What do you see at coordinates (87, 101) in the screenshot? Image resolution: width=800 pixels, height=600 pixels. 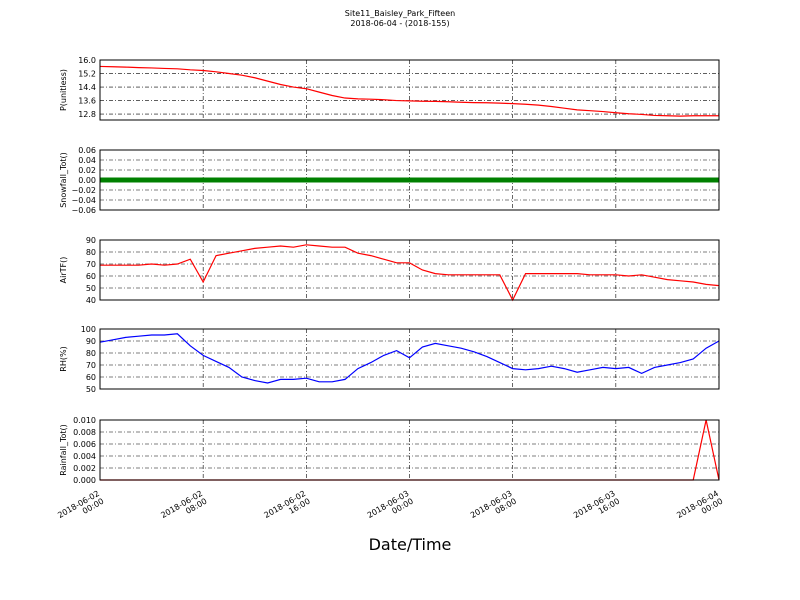 I see `y-tick-label: 13.6` at bounding box center [87, 101].